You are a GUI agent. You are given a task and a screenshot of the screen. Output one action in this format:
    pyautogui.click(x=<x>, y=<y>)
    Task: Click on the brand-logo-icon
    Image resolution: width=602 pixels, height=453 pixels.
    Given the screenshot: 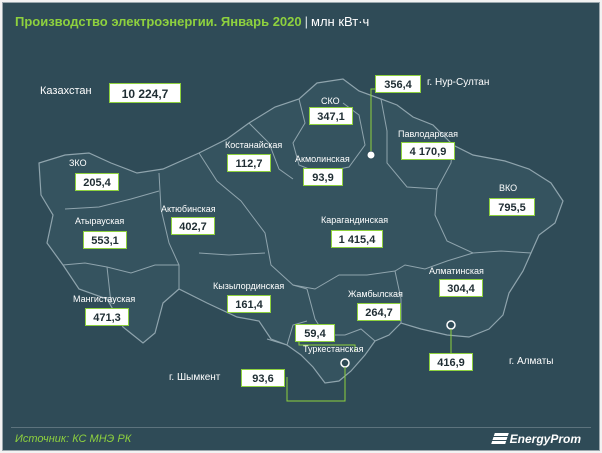 What is the action you would take?
    pyautogui.click(x=499, y=438)
    